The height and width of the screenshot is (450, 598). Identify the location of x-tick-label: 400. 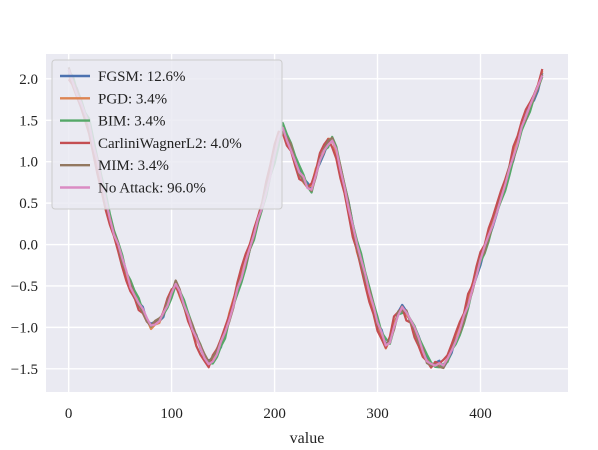
(480, 414).